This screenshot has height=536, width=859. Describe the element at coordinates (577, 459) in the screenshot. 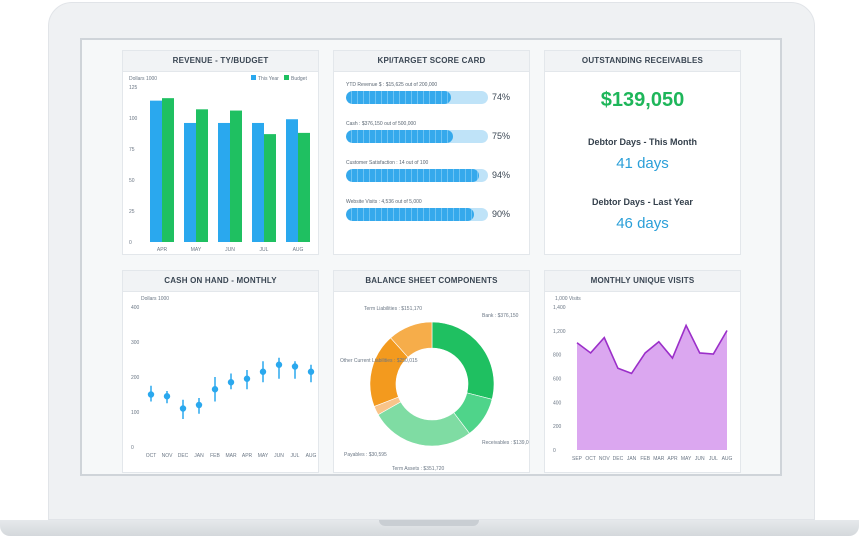

I see `x-tick-label: SEP` at that location.